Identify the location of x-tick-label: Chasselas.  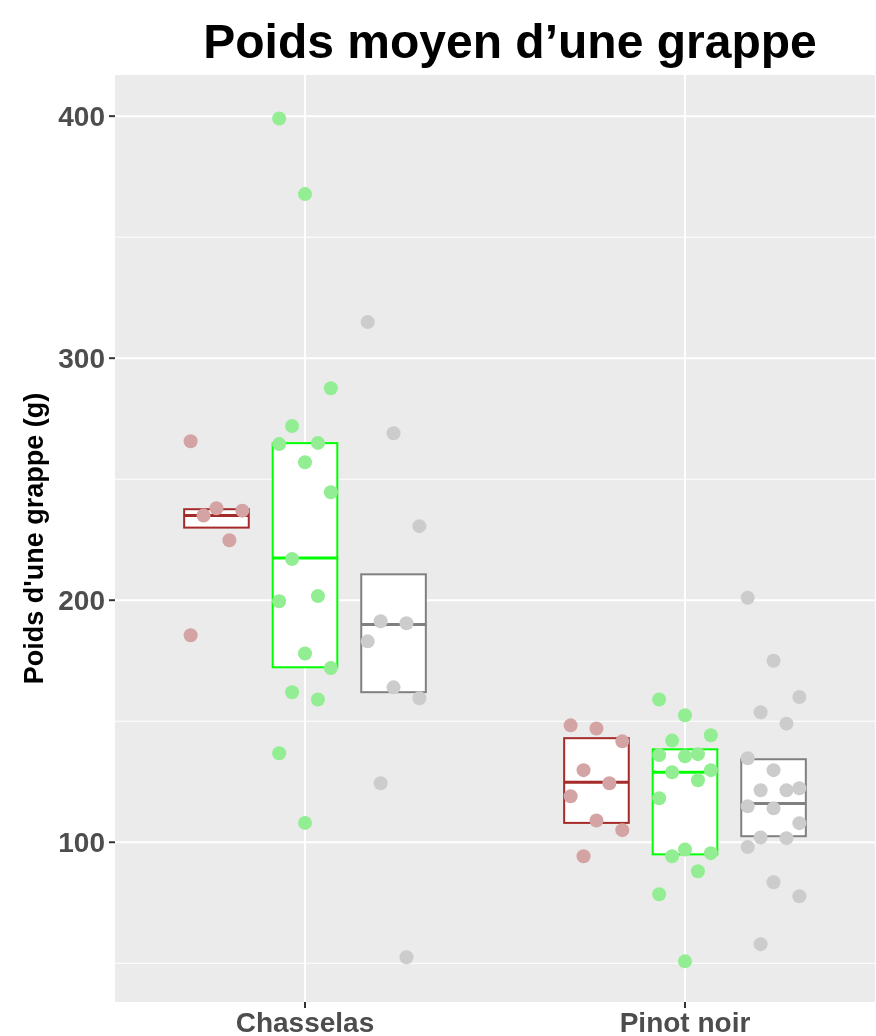
(305, 1021).